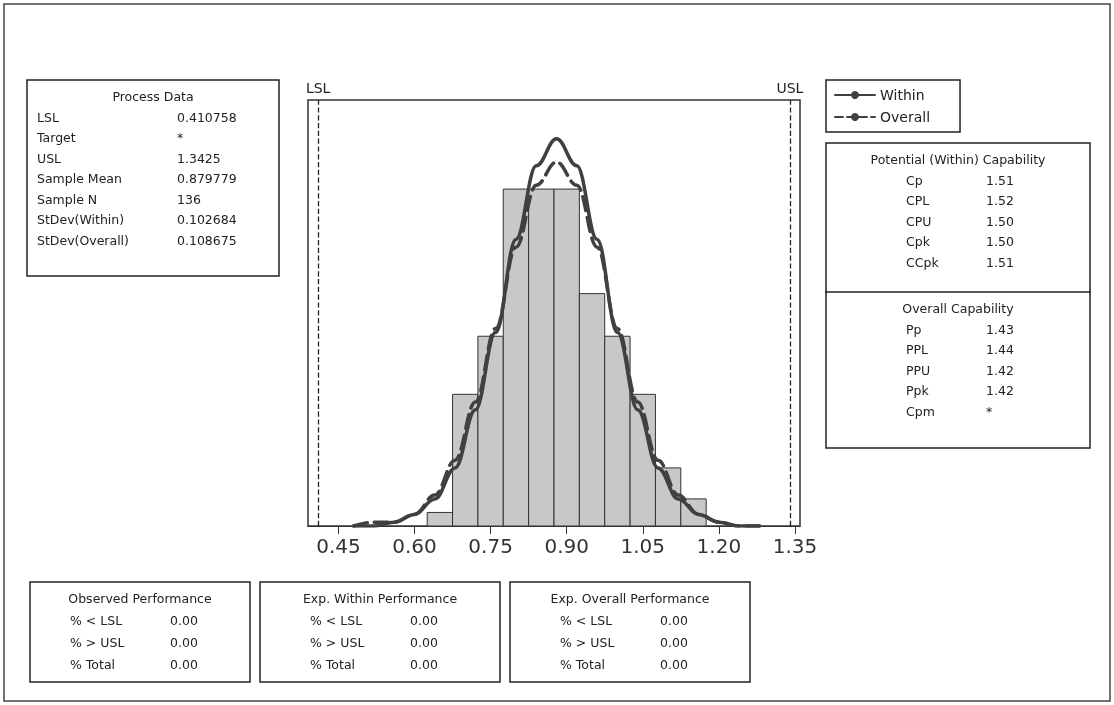 This screenshot has height=705, width=1114. Describe the element at coordinates (566, 546) in the screenshot. I see `x-tick-label: 0.90` at that location.